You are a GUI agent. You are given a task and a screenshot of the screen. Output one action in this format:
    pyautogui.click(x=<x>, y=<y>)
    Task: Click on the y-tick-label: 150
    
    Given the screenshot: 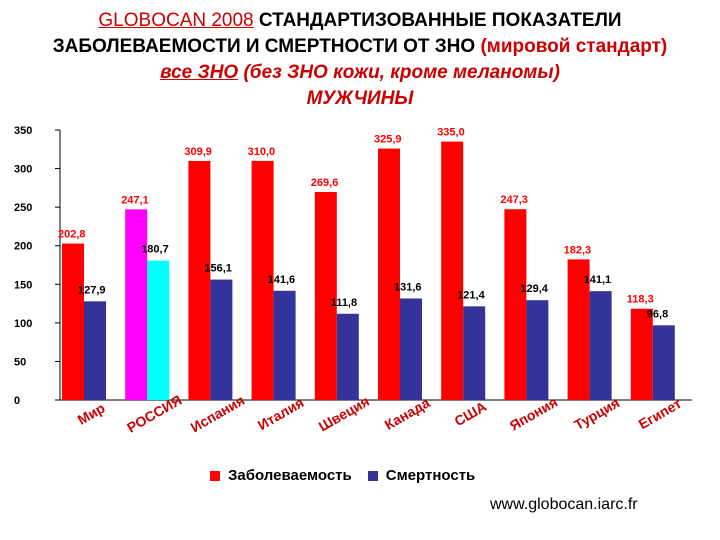 What is the action you would take?
    pyautogui.click(x=23, y=285)
    